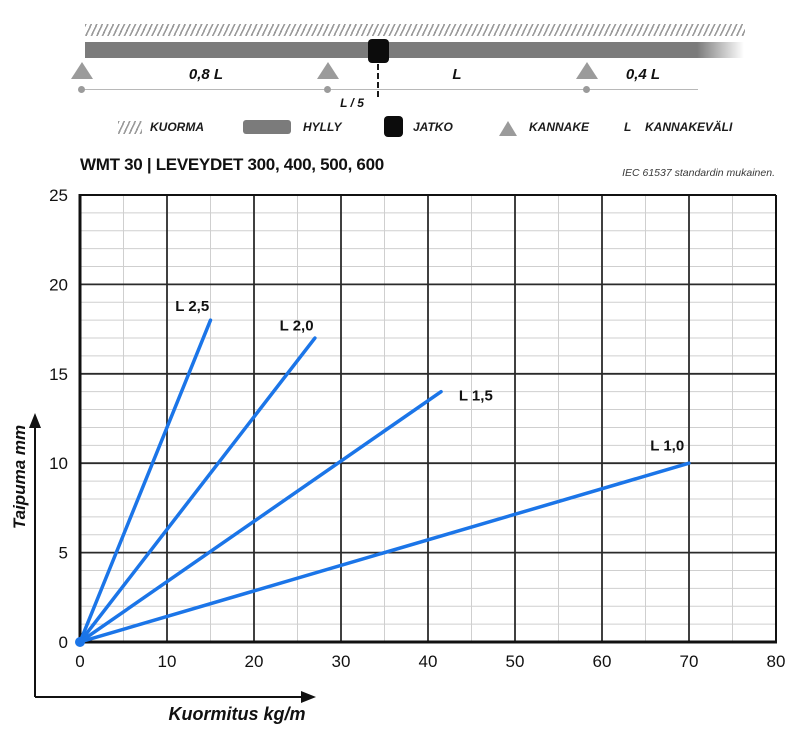 The image size is (800, 741). Describe the element at coordinates (415, 50) in the screenshot. I see `shelf-bar` at that location.